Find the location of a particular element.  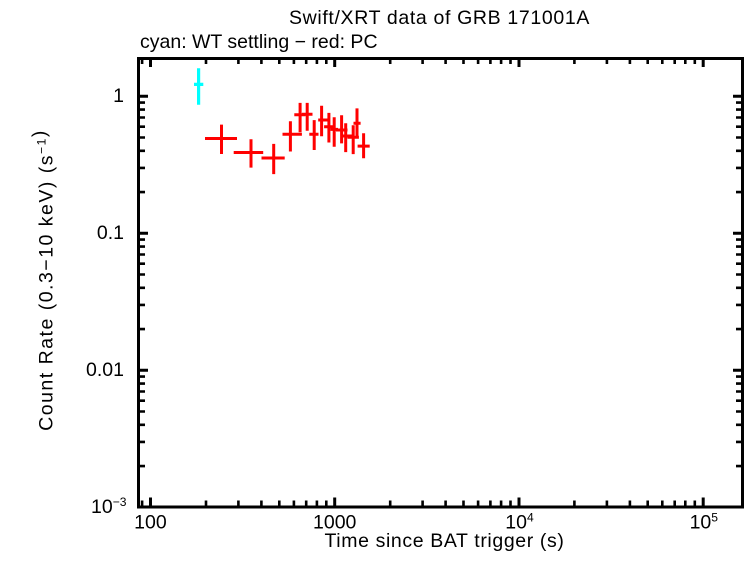

svg-text: 10⁴ is located at coordinates (519, 522).